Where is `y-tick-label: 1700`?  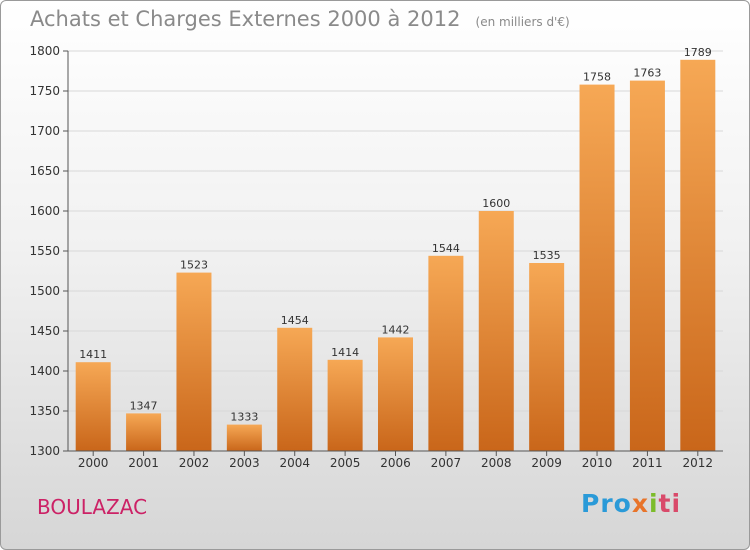 y-tick-label: 1700 is located at coordinates (44, 131).